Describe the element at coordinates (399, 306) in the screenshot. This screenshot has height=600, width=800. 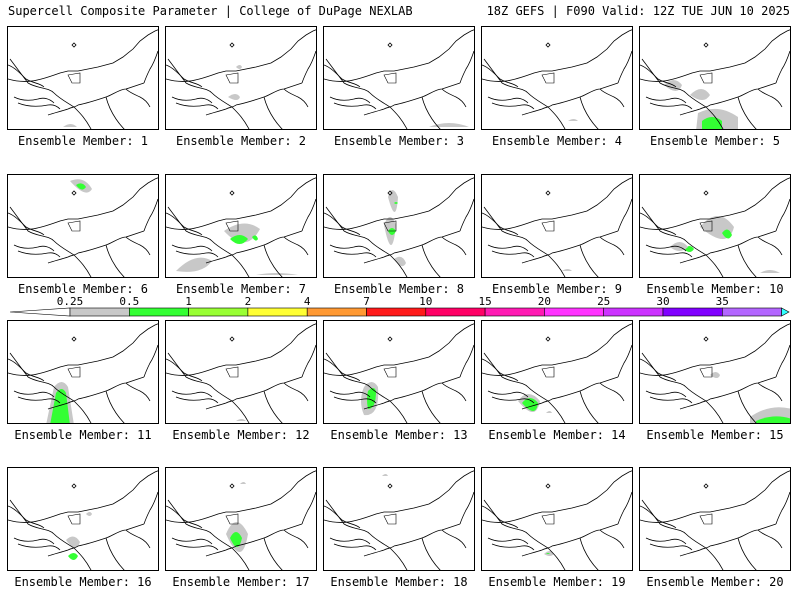
I see `colorbar-legend: 0.25 0.5 1 2 4 7 10 15 20 25 30 35` at that location.